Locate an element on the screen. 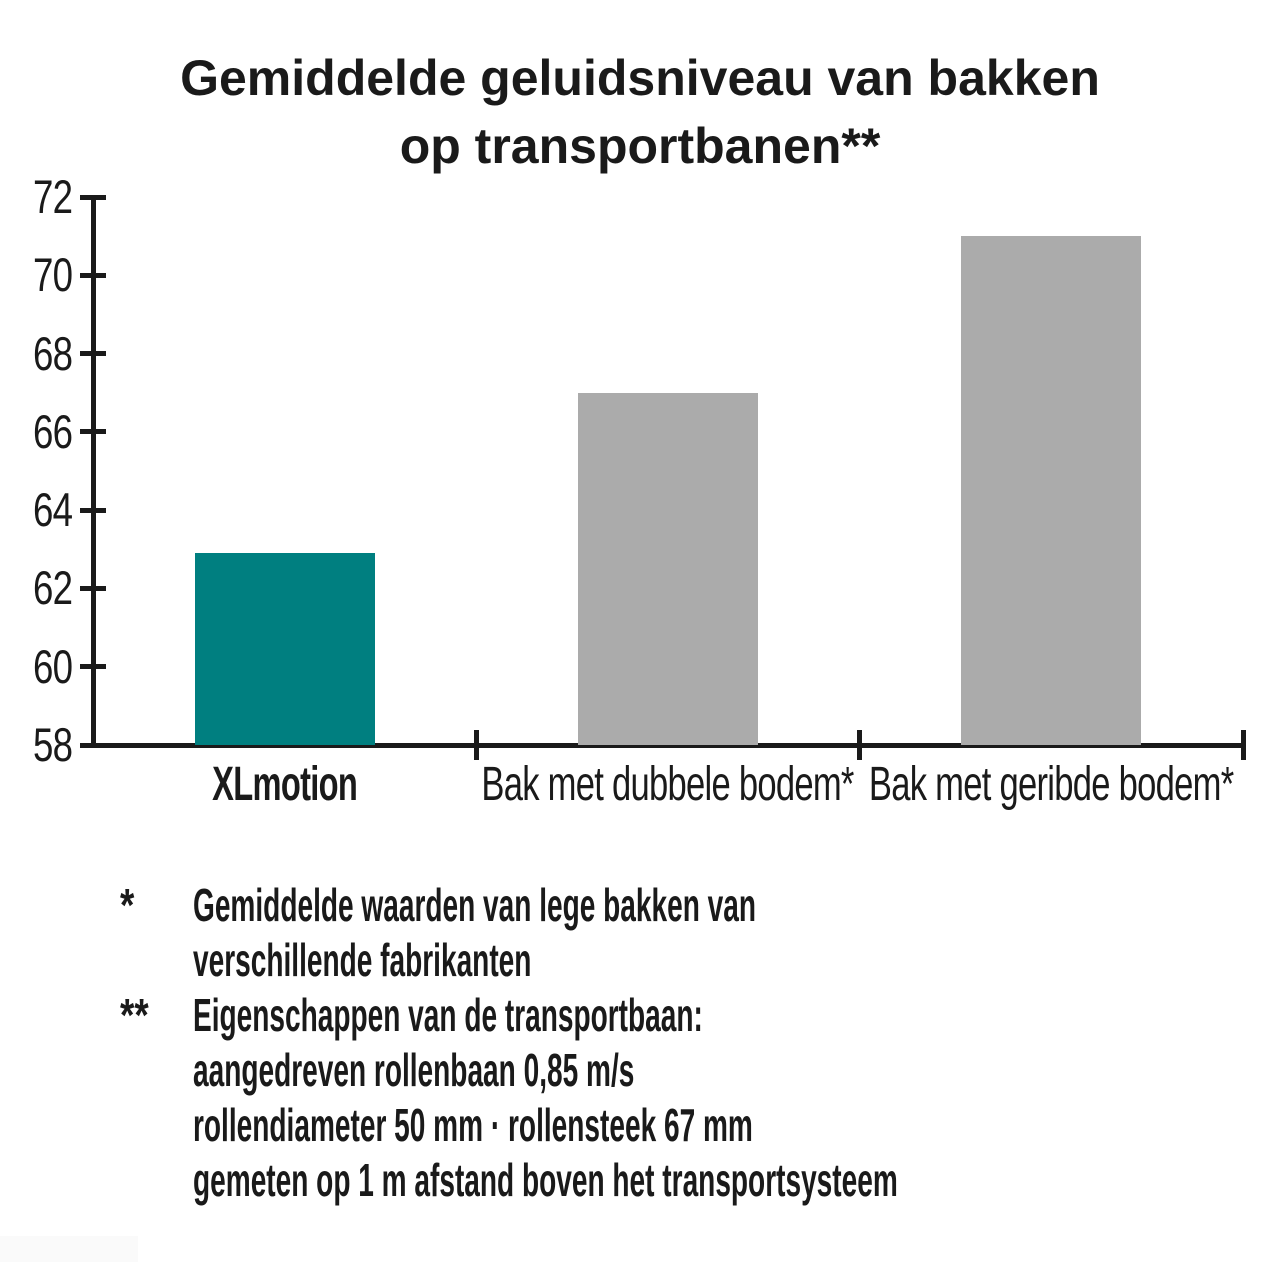 Image resolution: width=1280 pixels, height=1280 pixels. footnote-line-text: verschillende fabrikanten is located at coordinates (362, 960).